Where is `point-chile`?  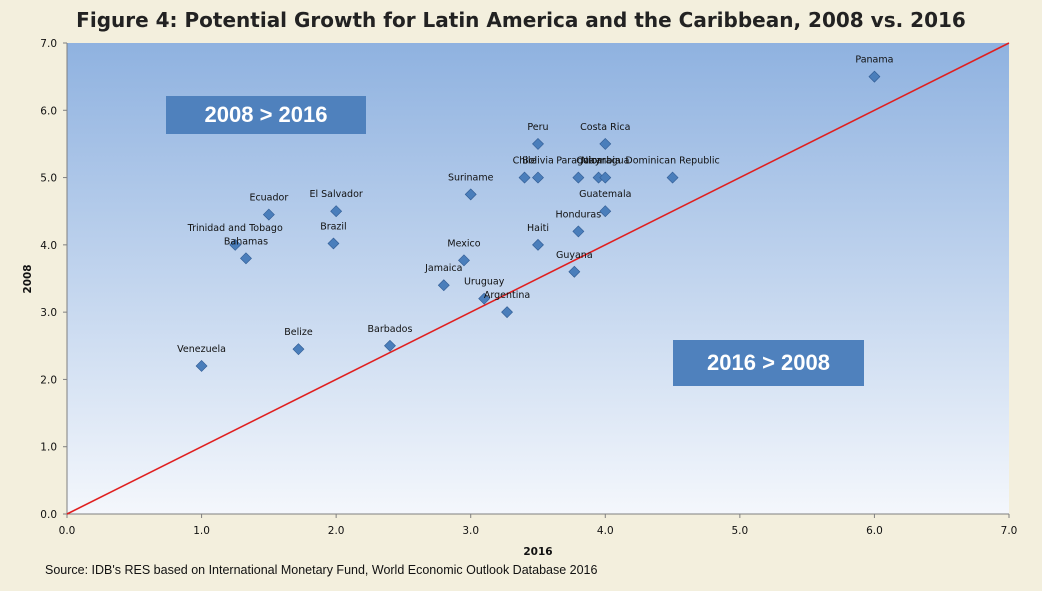
point-chile is located at coordinates (524, 177).